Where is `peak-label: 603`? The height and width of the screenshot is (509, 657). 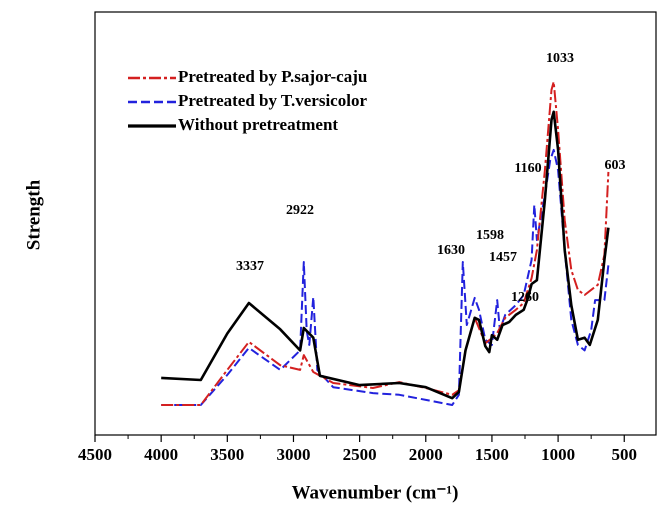 peak-label: 603 is located at coordinates (615, 165).